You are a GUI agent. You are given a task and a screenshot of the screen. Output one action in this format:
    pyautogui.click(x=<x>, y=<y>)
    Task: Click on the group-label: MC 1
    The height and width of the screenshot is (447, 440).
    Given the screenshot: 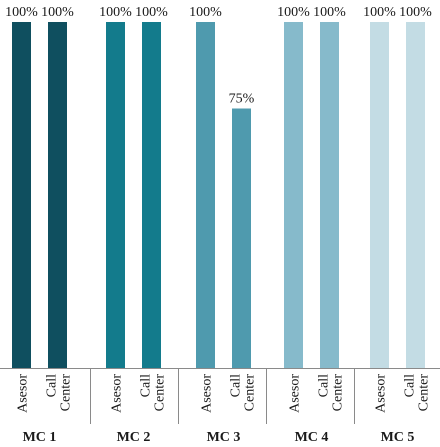 What is the action you would take?
    pyautogui.click(x=40, y=437)
    